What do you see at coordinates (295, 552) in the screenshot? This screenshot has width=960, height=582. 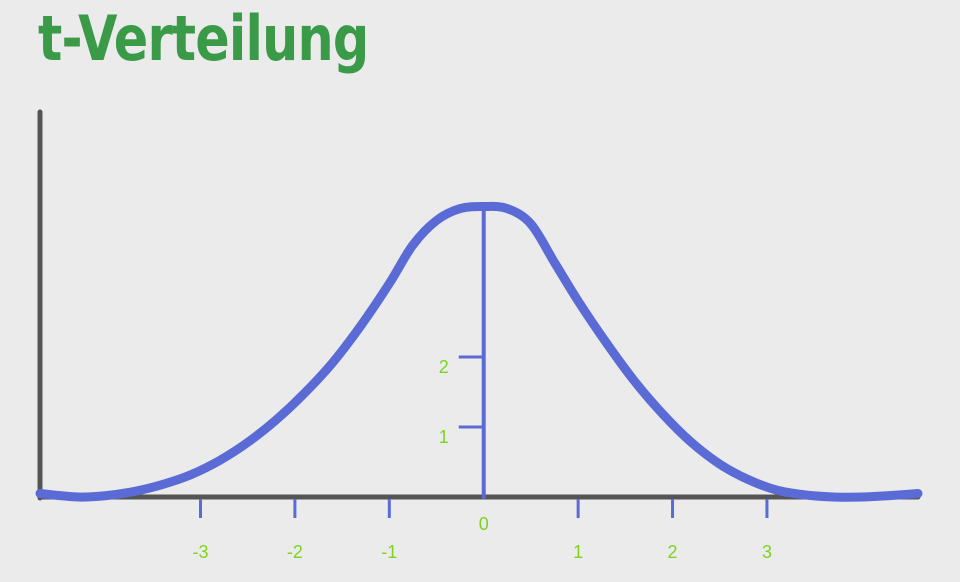 I see `x-tick-label: -2` at bounding box center [295, 552].